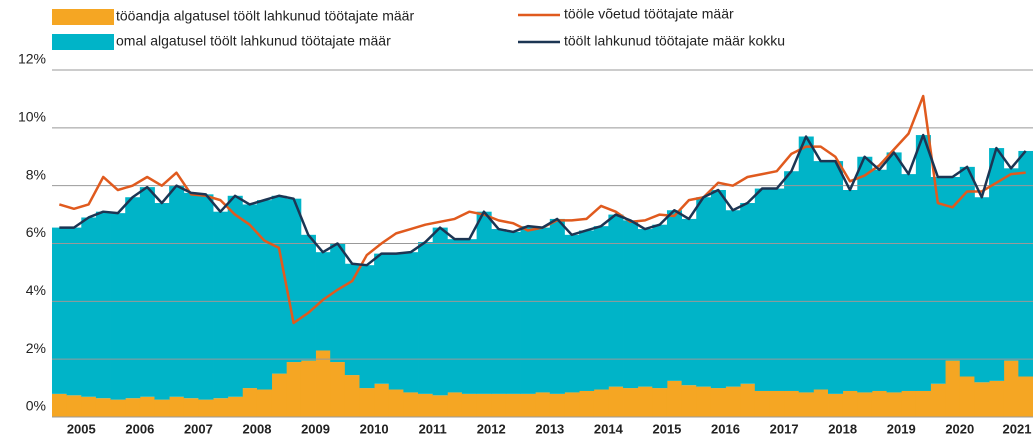 The width and height of the screenshot is (1033, 436). What do you see at coordinates (139, 428) in the screenshot?
I see `x-tick-label: 2006` at bounding box center [139, 428].